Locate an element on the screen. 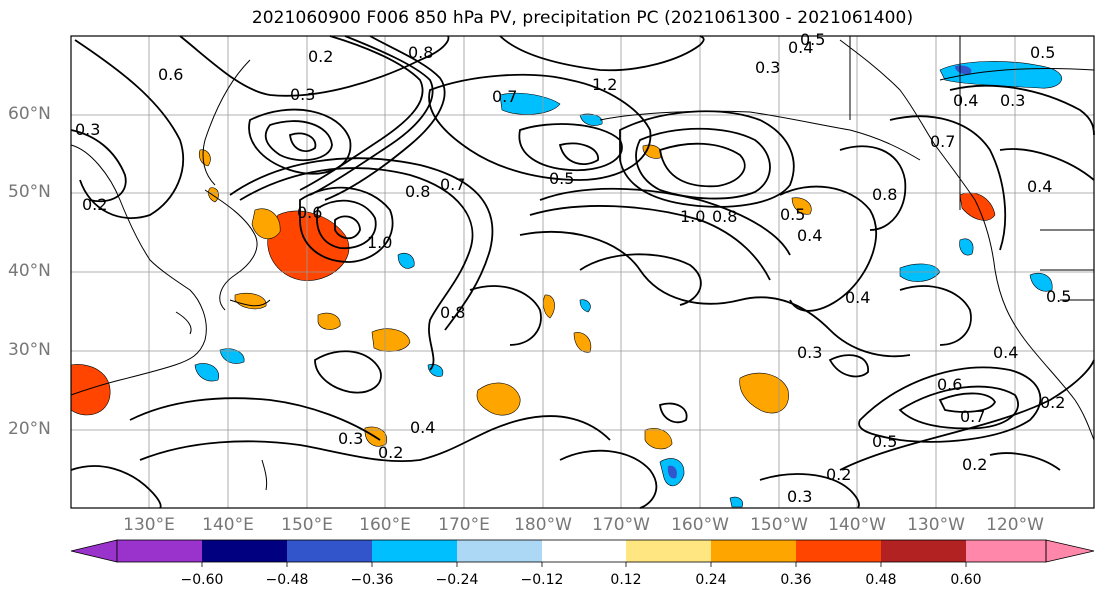  colorbar-tick-label: −0.60 is located at coordinates (202, 580).